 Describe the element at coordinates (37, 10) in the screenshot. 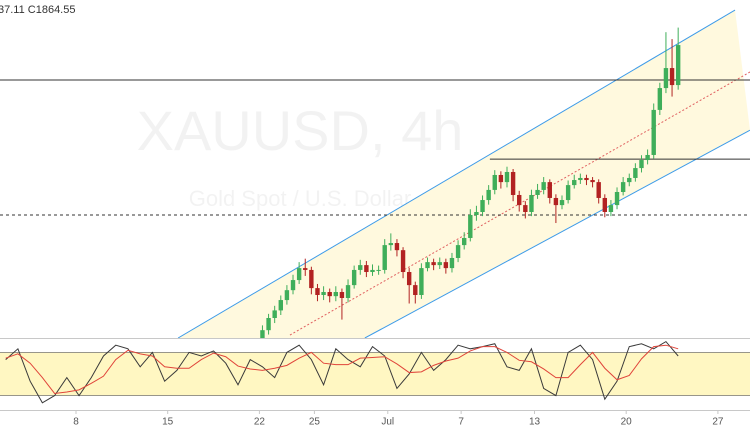

I see `ohlc-label: 37.11 C1864.55` at that location.